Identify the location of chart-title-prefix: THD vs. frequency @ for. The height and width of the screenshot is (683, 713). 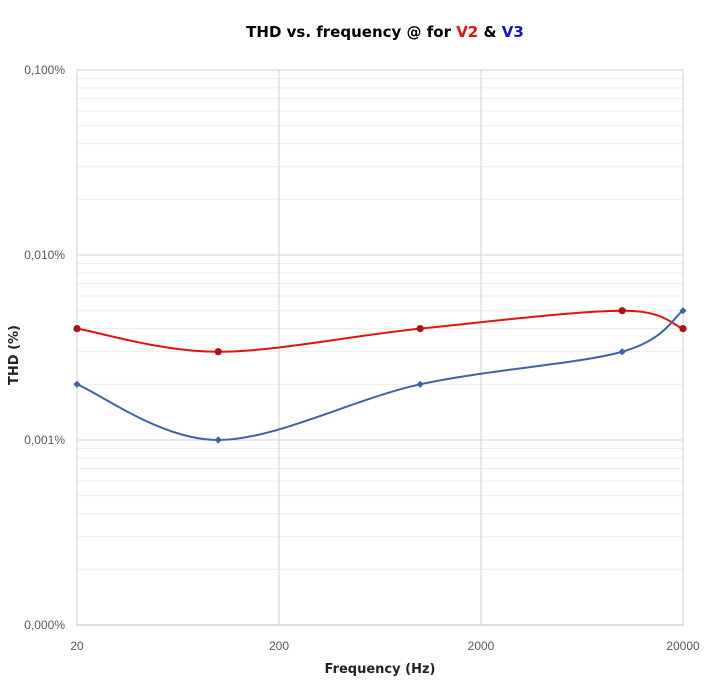
(351, 32).